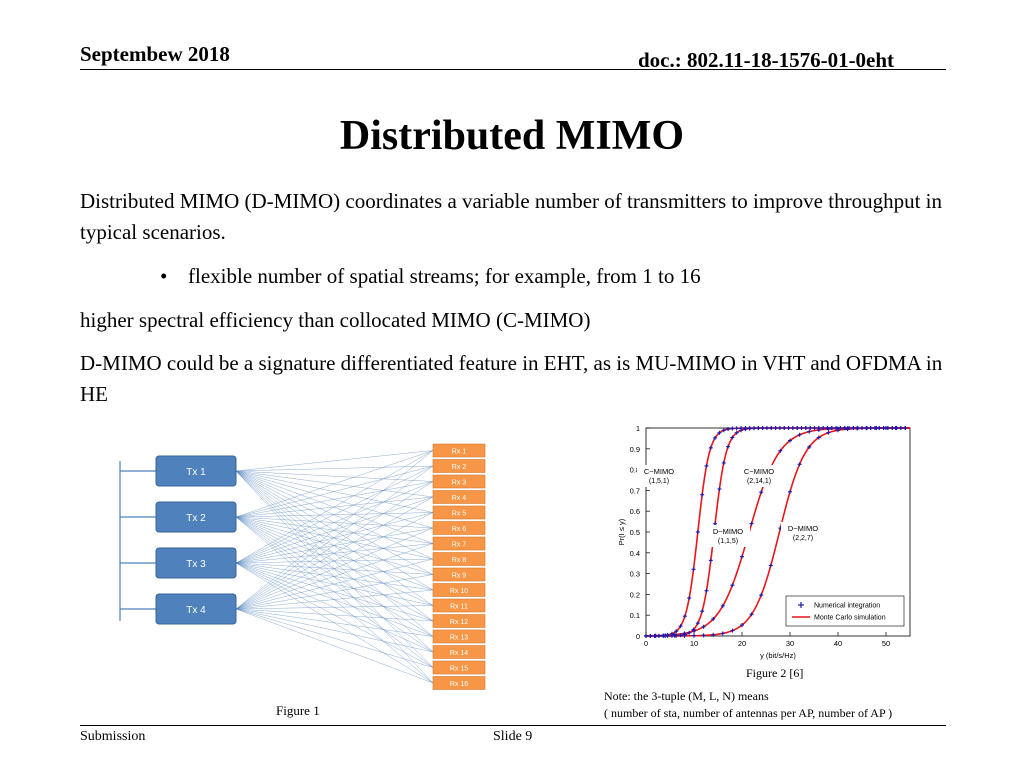 This screenshot has height=768, width=1024. Describe the element at coordinates (803, 528) in the screenshot. I see `series-label-name: D−MIMO` at that location.